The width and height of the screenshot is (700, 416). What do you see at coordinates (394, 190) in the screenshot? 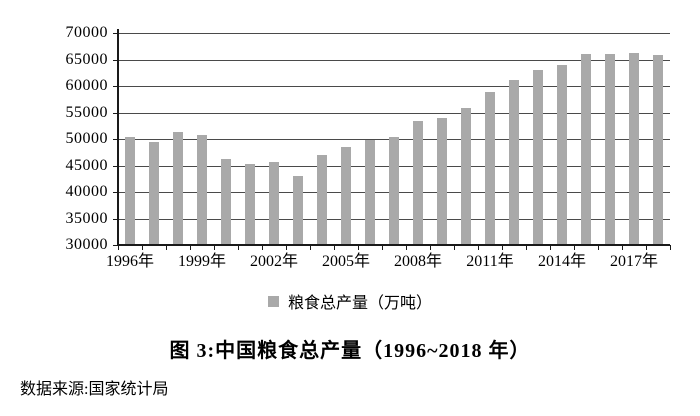
I see `bar-2007` at bounding box center [394, 190].